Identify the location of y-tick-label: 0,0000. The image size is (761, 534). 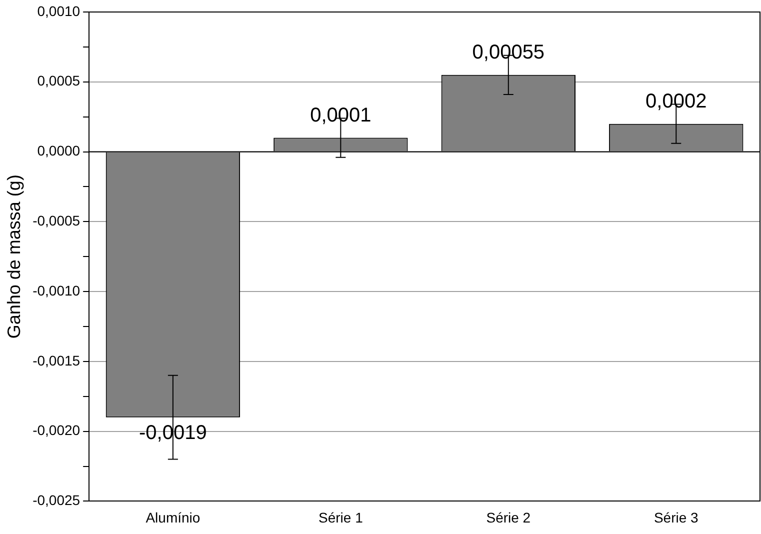
(58, 150).